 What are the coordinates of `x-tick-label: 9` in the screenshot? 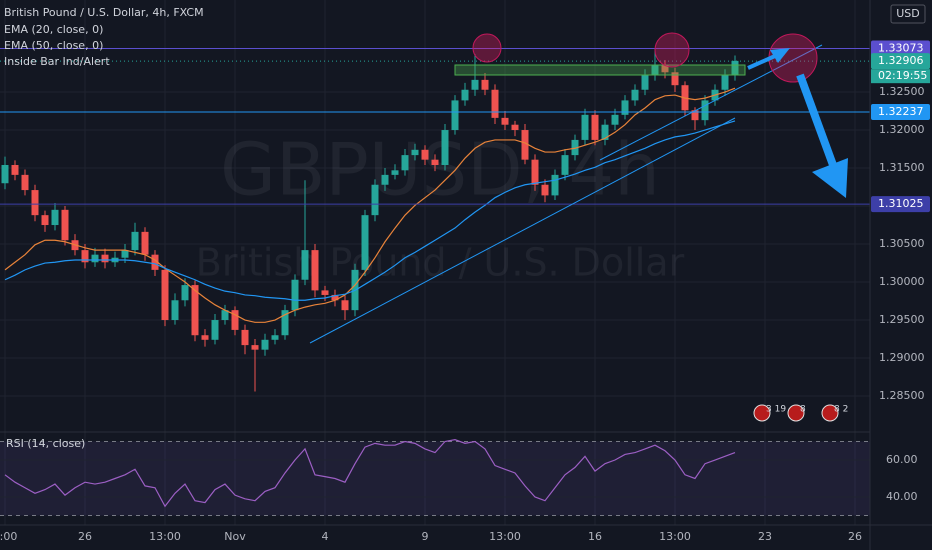 It's located at (425, 536).